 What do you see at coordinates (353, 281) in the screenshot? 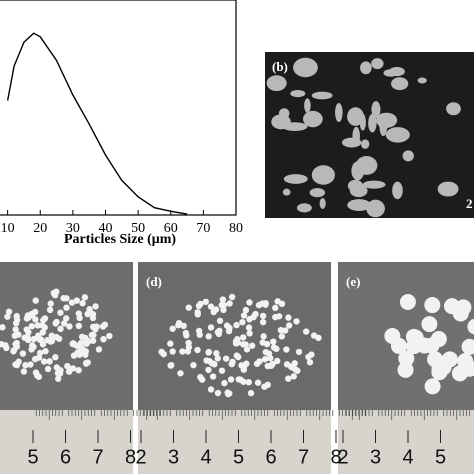
I see `panel-label: (e)` at bounding box center [353, 281].